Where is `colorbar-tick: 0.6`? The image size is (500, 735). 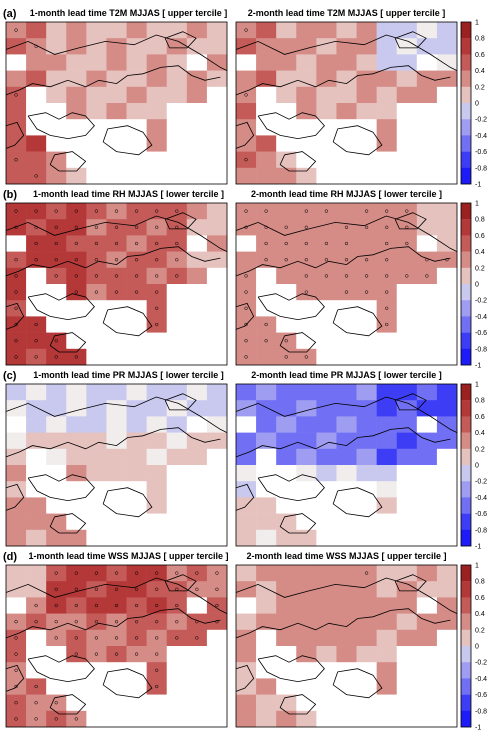 colorbar-tick: 0.6 is located at coordinates (480, 236).